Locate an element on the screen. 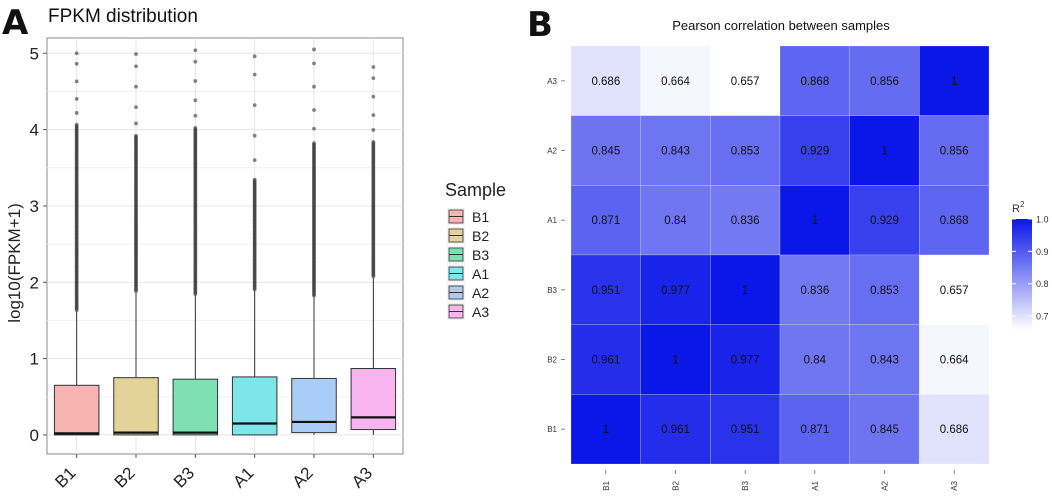 The height and width of the screenshot is (497, 1052). cell-A2-B3 is located at coordinates (745, 150).